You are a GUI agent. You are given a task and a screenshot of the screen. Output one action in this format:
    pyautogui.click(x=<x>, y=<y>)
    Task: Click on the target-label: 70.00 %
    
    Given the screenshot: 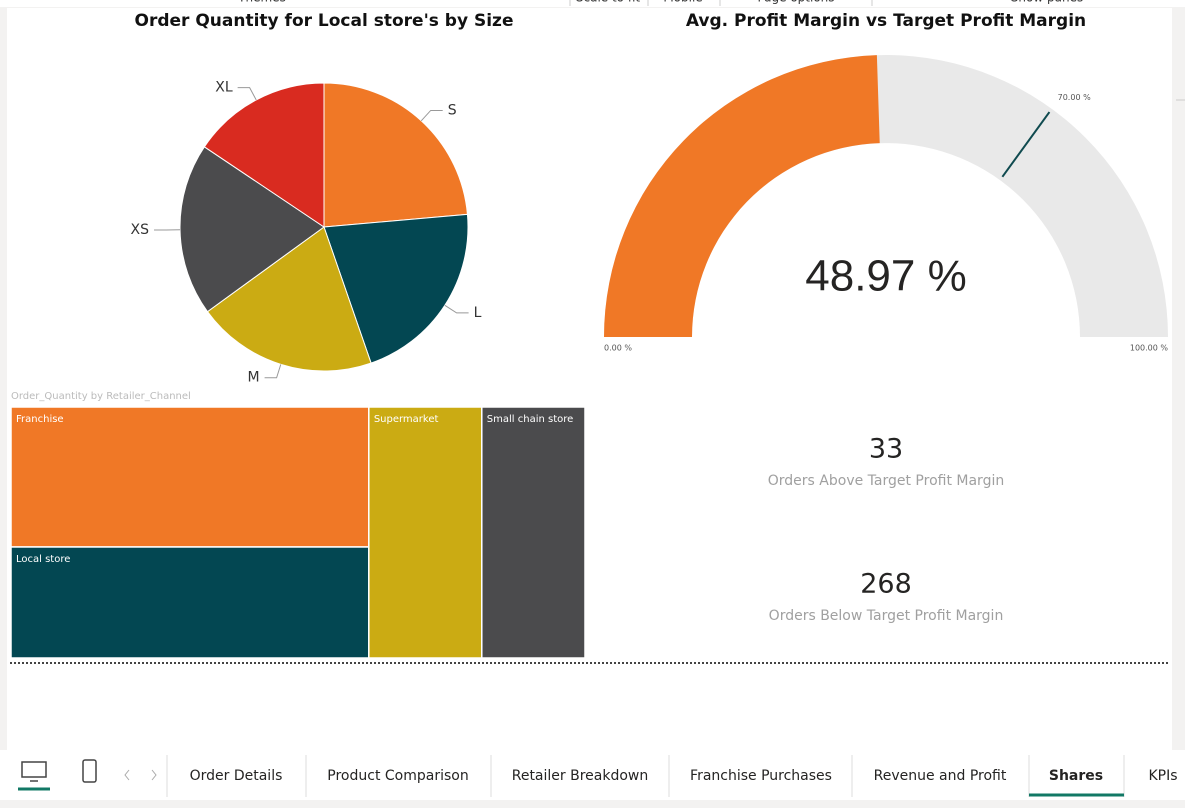 What is the action you would take?
    pyautogui.click(x=1074, y=97)
    